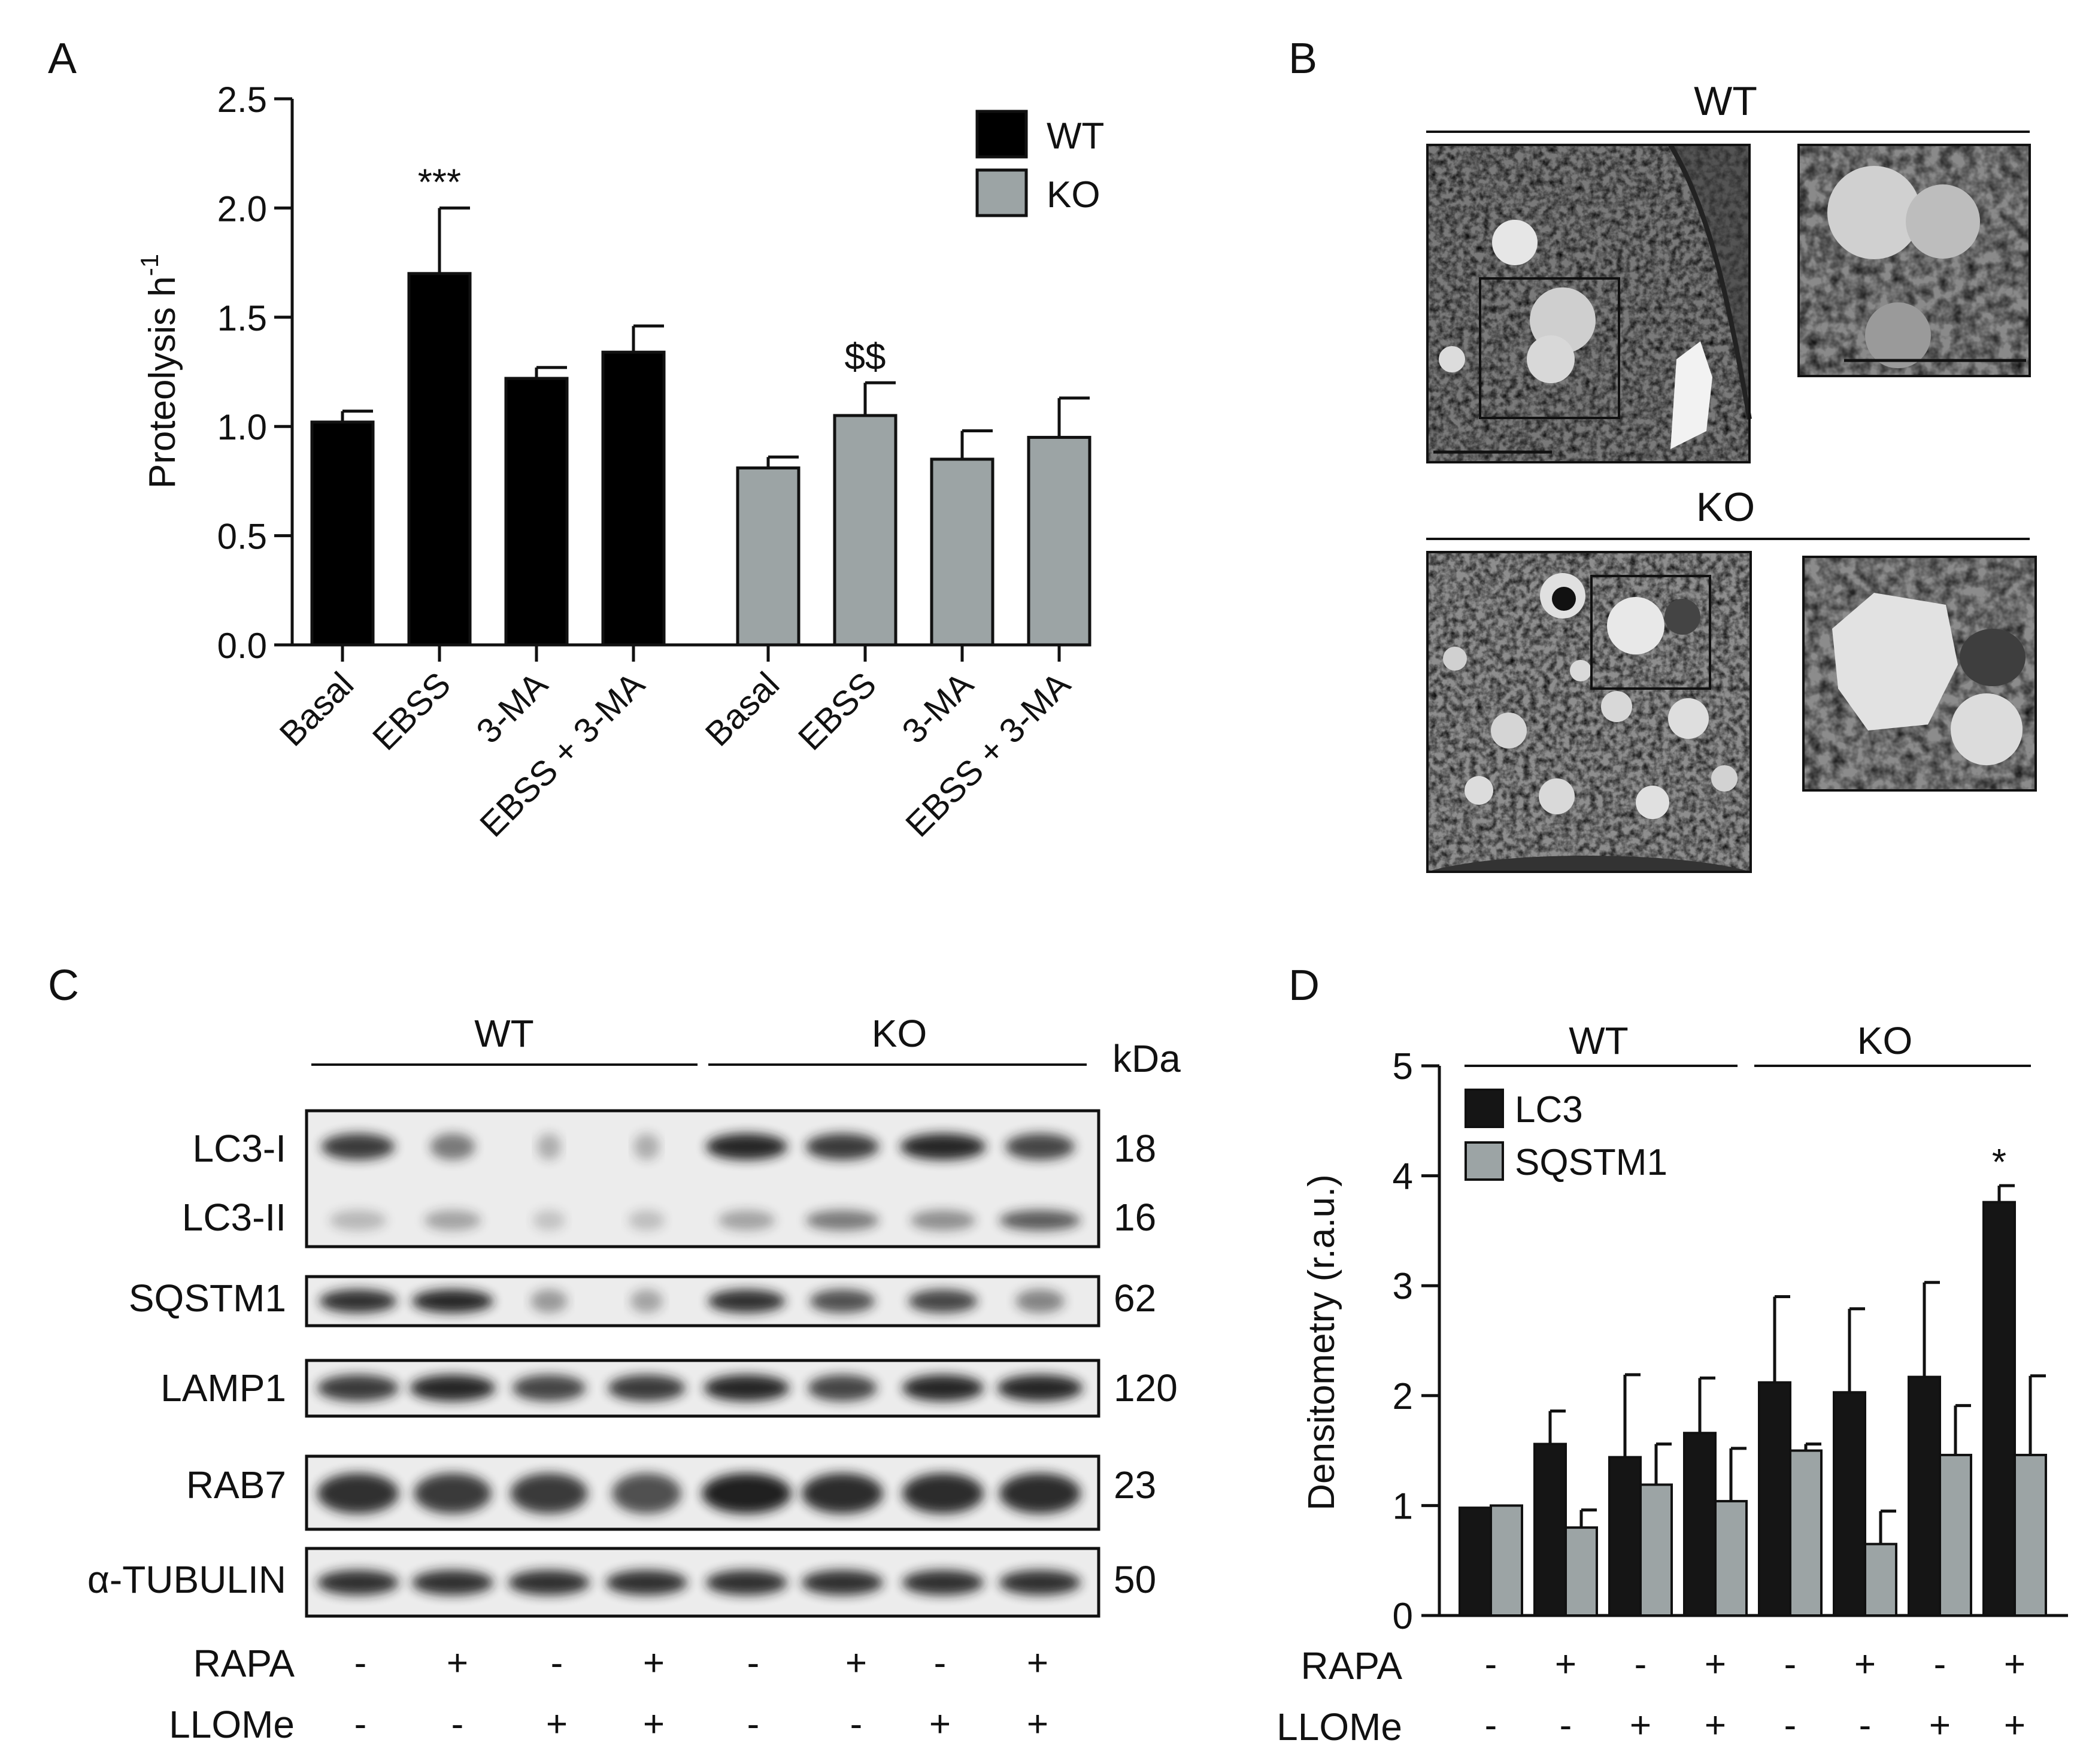 This screenshot has width=2080, height=1764. What do you see at coordinates (242, 646) in the screenshot?
I see `y-tick-label-a: 0.0` at bounding box center [242, 646].